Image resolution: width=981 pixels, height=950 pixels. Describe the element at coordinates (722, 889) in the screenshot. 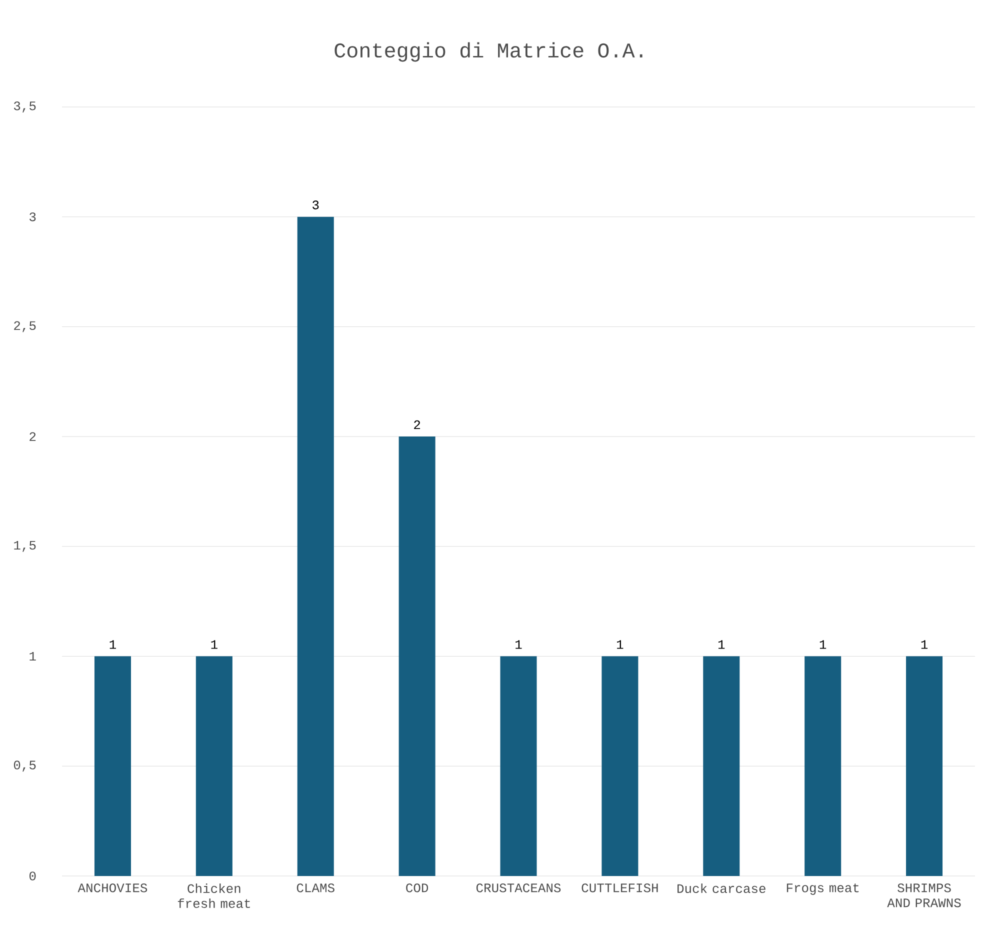

I see `x-tick-label: Duck carcase` at that location.